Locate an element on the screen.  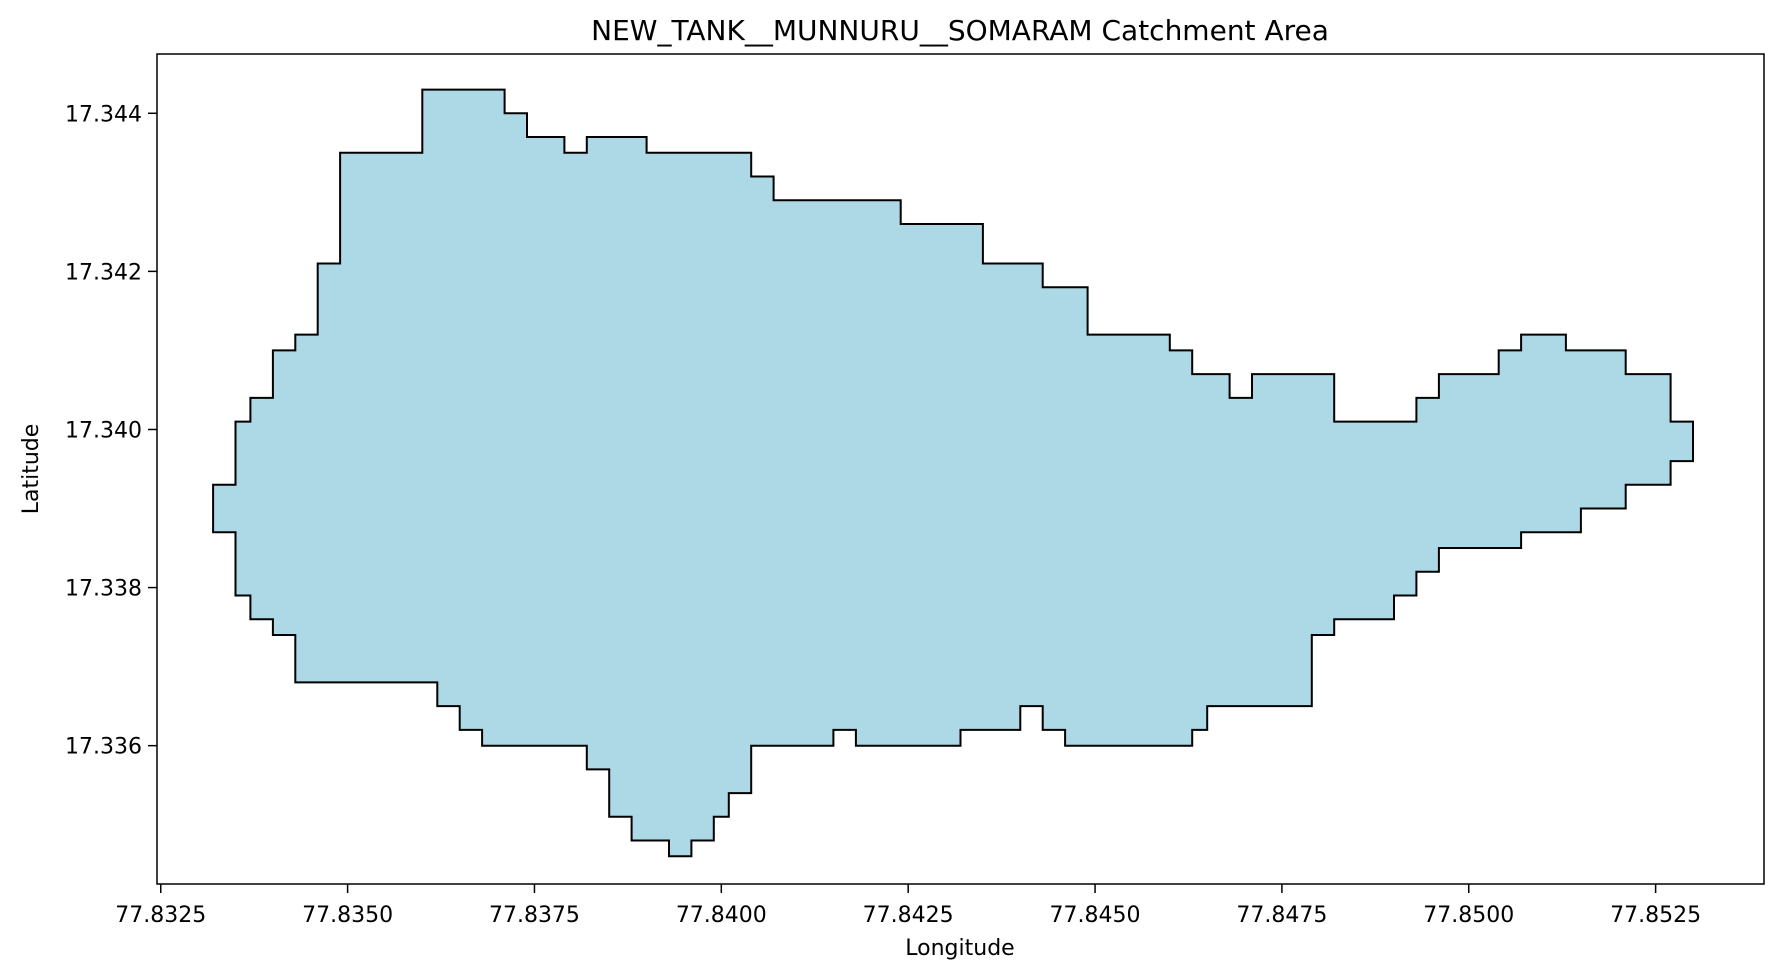
y-axis-title: Latitude is located at coordinates (31, 469).